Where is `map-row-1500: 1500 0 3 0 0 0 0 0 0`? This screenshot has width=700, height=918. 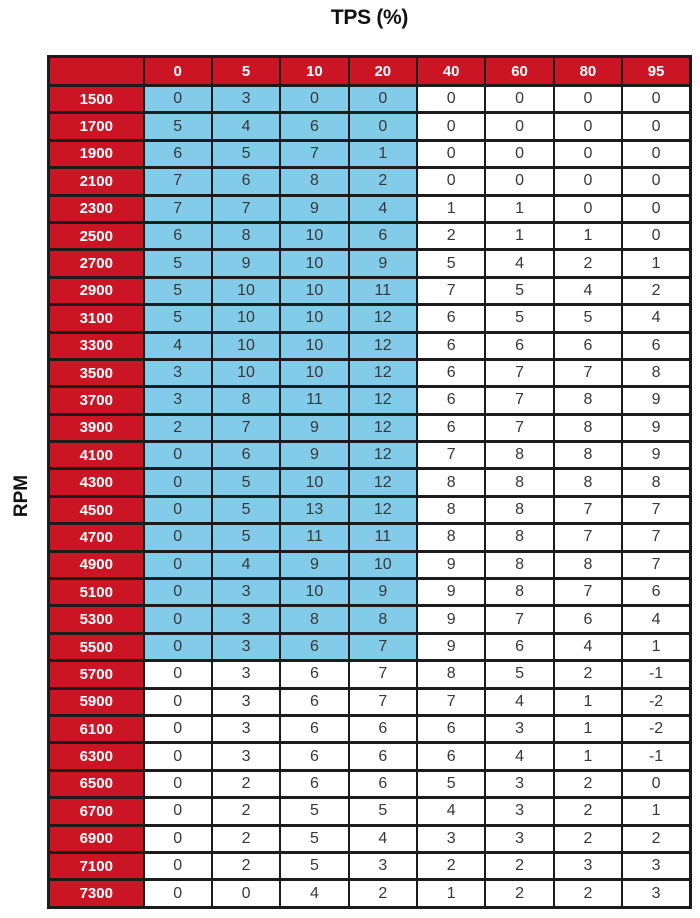
map-row-1500: 1500 0 3 0 0 0 0 0 0 is located at coordinates (369, 99).